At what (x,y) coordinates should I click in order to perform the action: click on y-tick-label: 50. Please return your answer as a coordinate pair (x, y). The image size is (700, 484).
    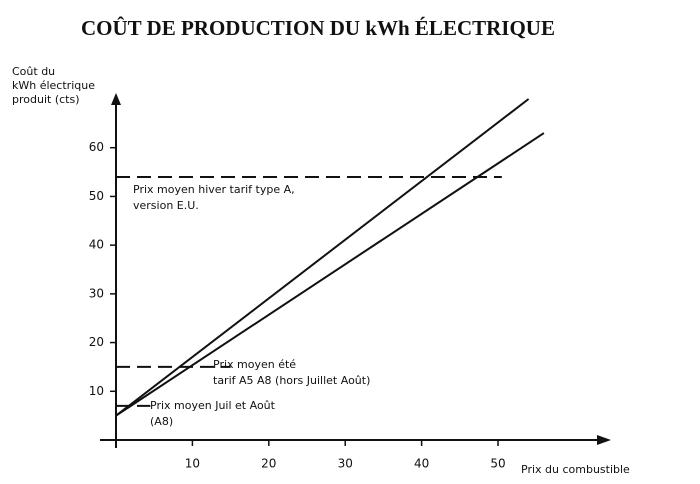
    Looking at the image, I should click on (96, 196).